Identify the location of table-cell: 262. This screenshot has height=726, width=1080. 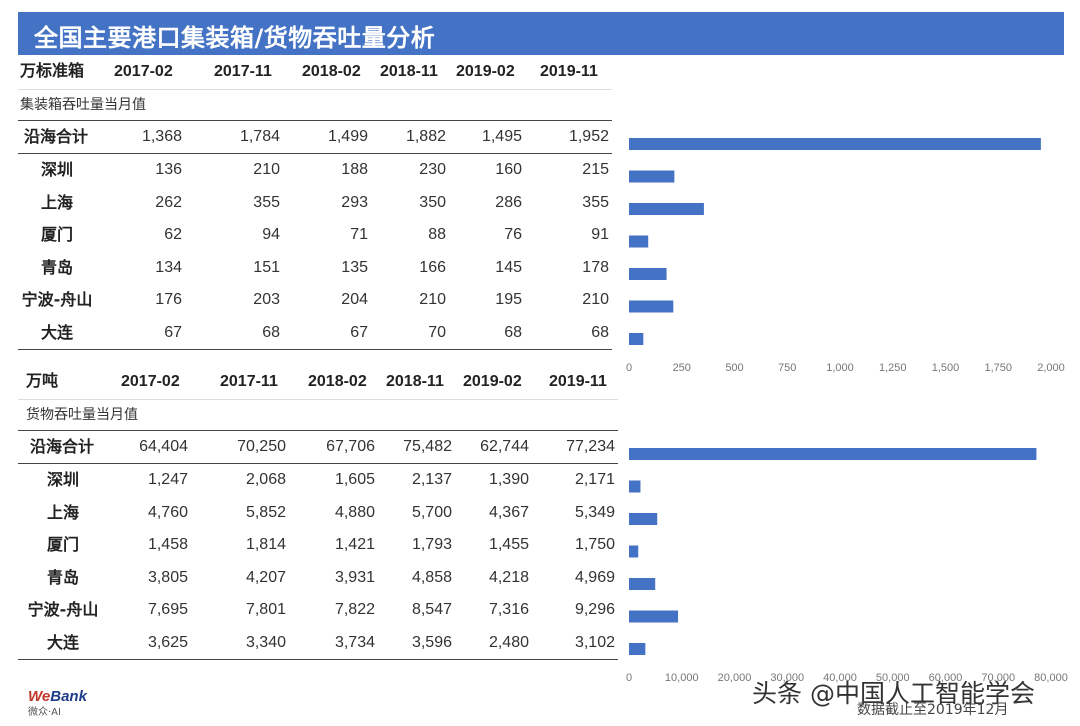
(168, 202).